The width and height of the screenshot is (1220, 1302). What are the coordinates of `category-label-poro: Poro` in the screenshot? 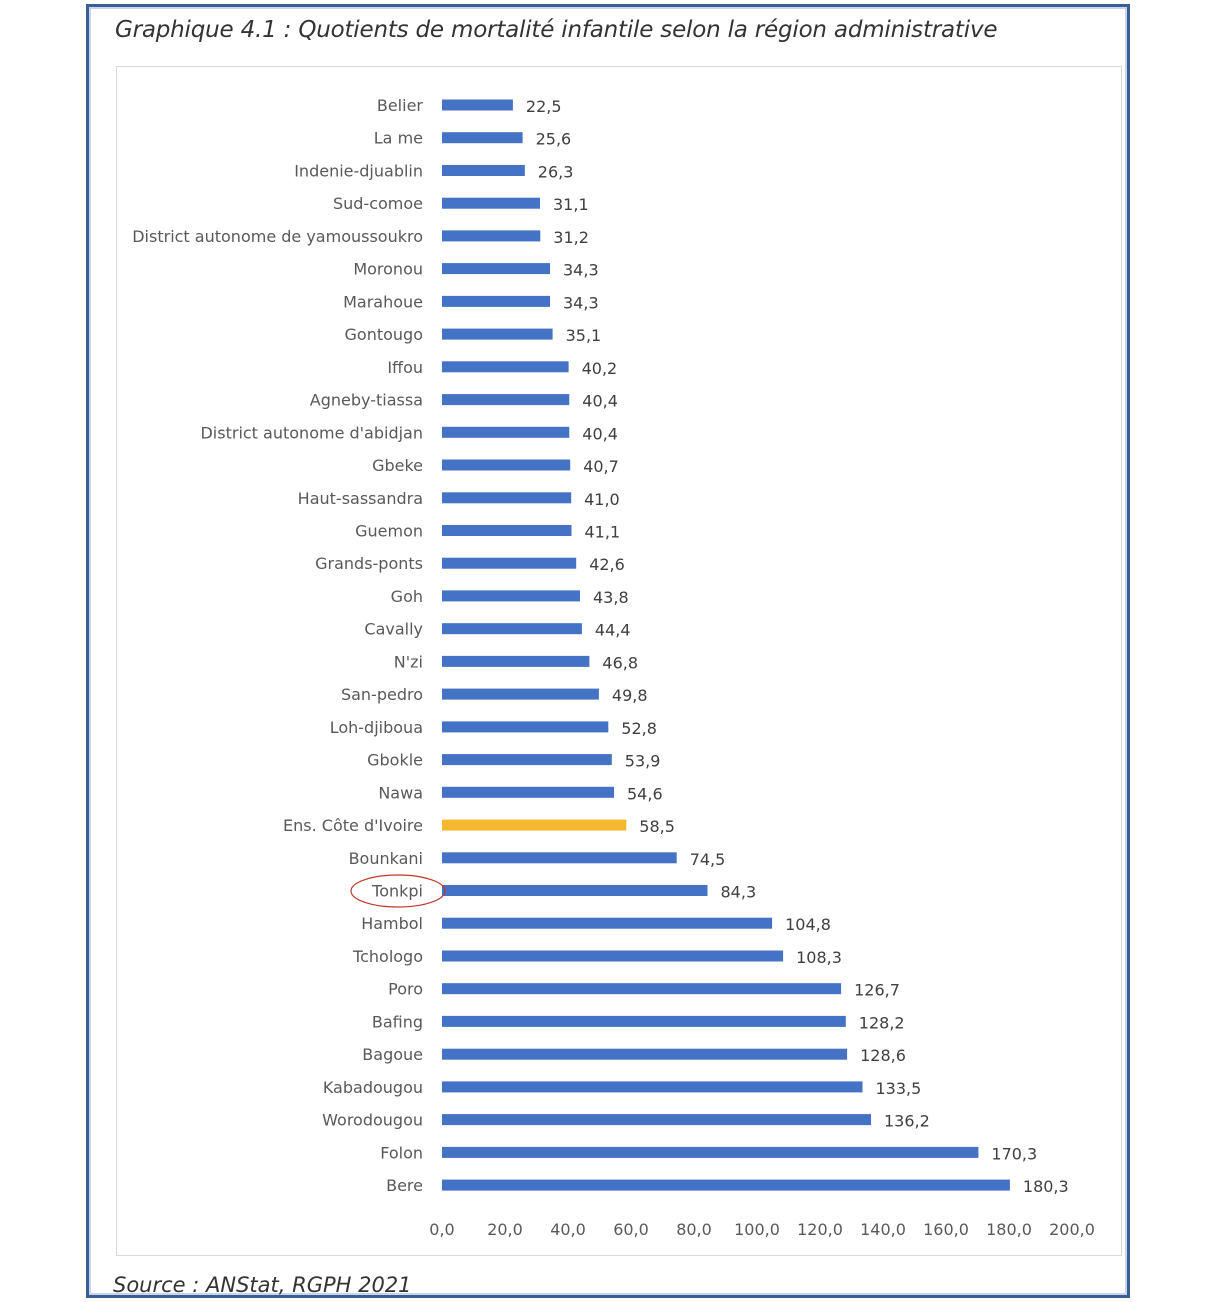 It's located at (405, 989).